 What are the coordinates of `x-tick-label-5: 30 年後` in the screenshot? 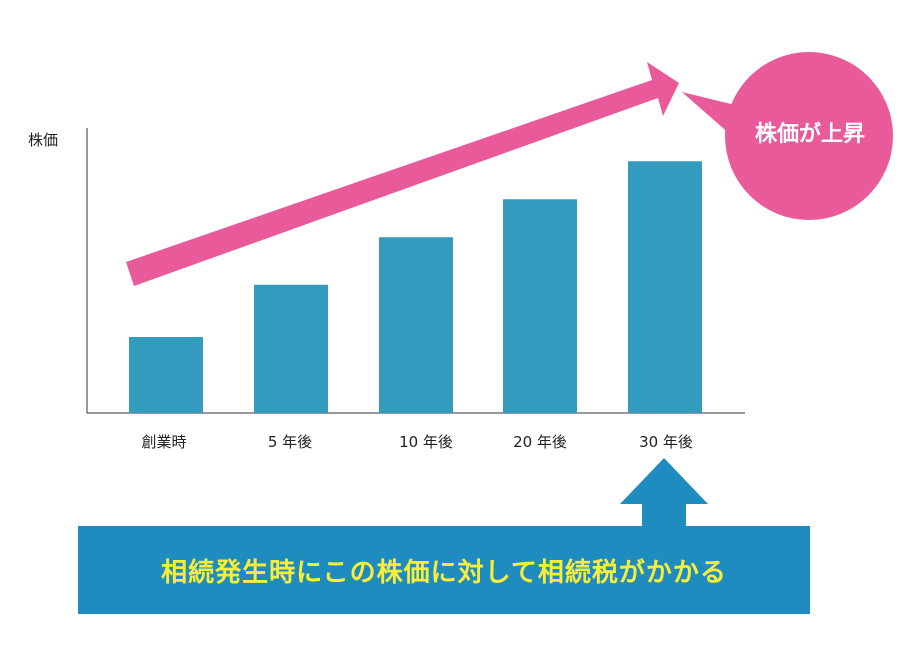 It's located at (666, 442).